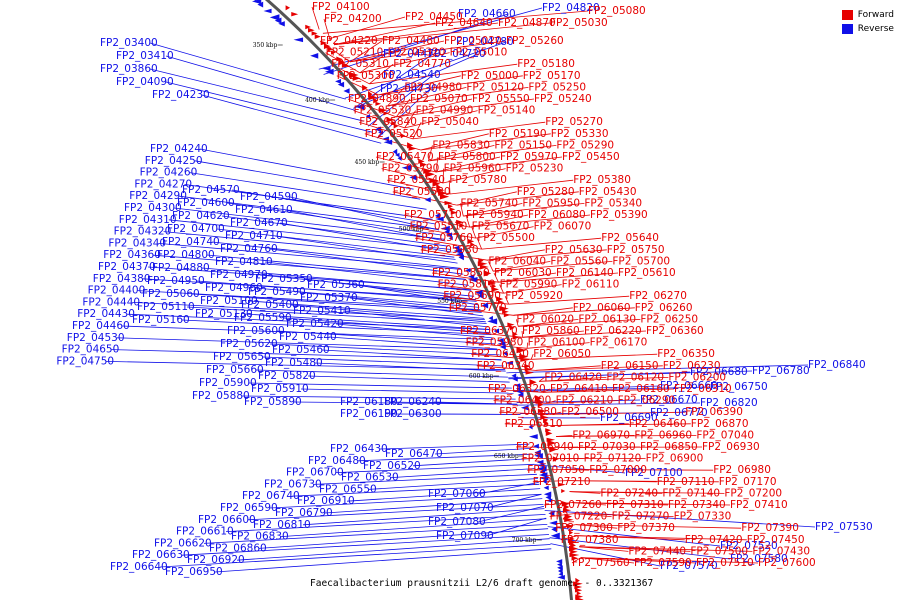  Describe the element at coordinates (244, 262) in the screenshot. I see `reverse-gene-label: FP2_04810` at that location.